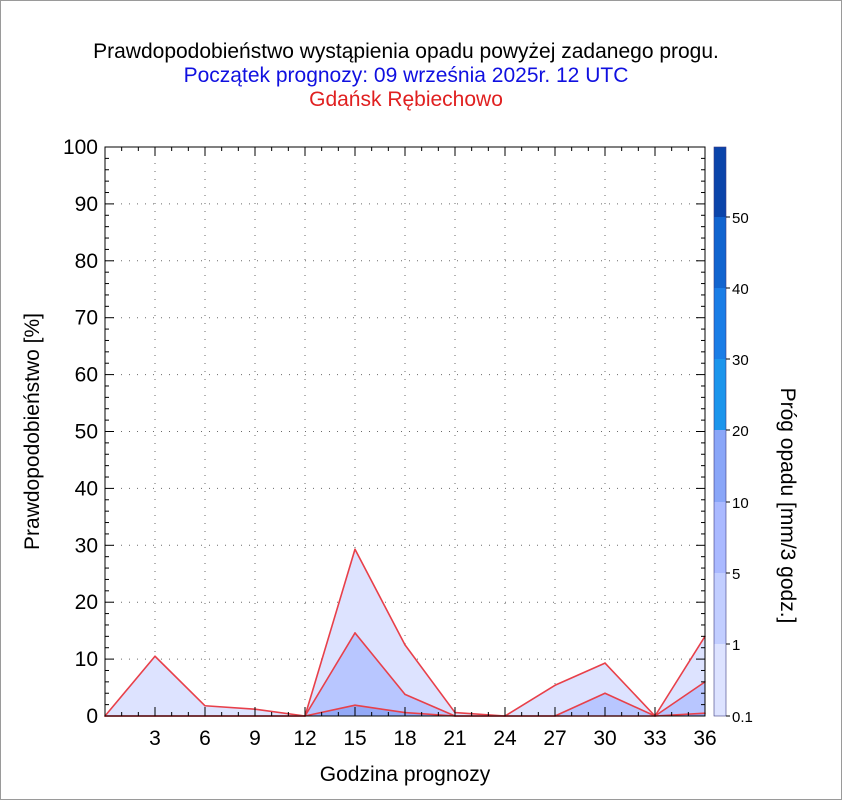 The image size is (842, 800). I want to click on x-tick-label: 6, so click(205, 738).